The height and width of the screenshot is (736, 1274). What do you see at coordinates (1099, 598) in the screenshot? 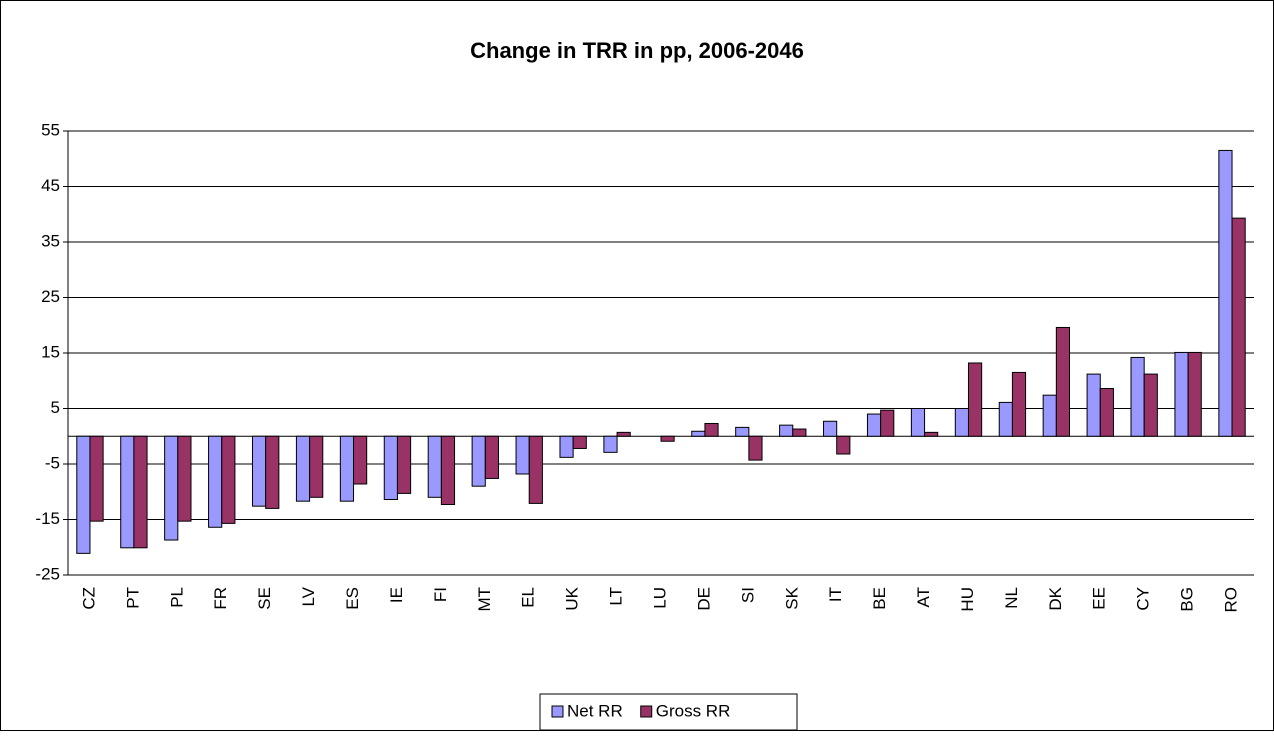
I see `x-tick-label: EE` at bounding box center [1099, 598].